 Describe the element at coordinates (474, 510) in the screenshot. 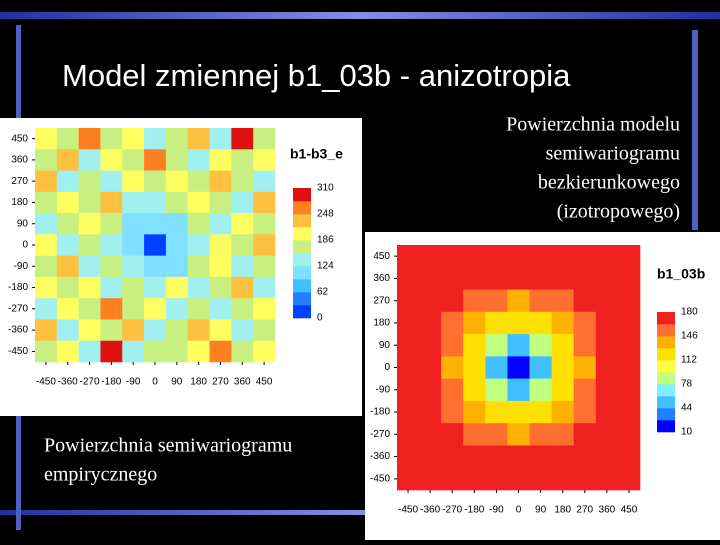

I see `x-tick-label: -180` at that location.